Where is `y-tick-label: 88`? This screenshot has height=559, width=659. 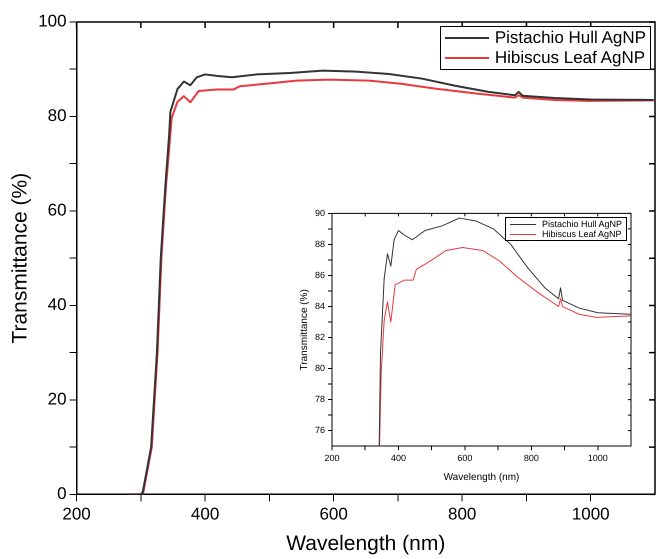
y-tick-label: 88 is located at coordinates (320, 243).